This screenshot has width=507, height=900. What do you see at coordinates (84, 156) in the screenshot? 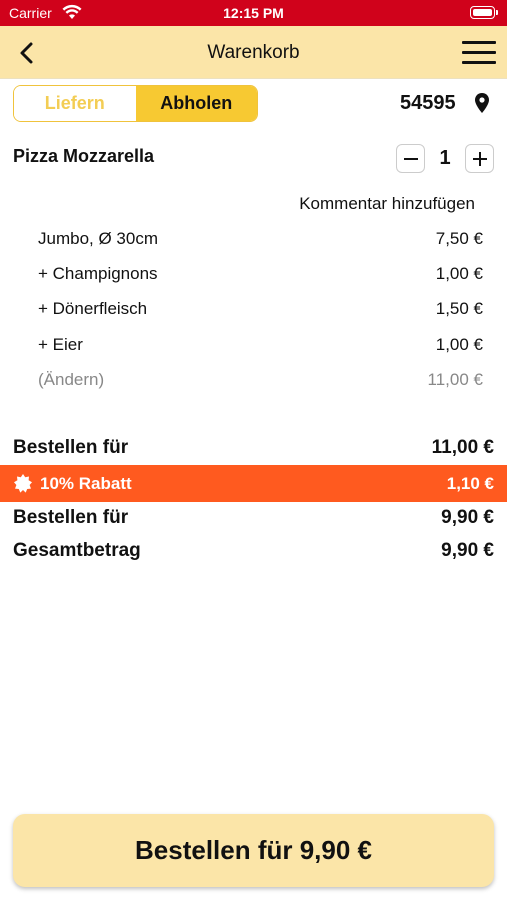
I see `item-name: Pizza Mozzarella` at bounding box center [84, 156].